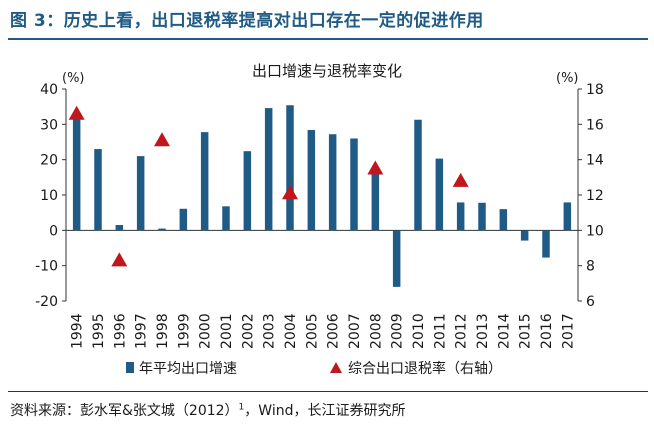  What do you see at coordinates (462, 331) in the screenshot?
I see `x-tick-label-2012: 2012` at bounding box center [462, 331].